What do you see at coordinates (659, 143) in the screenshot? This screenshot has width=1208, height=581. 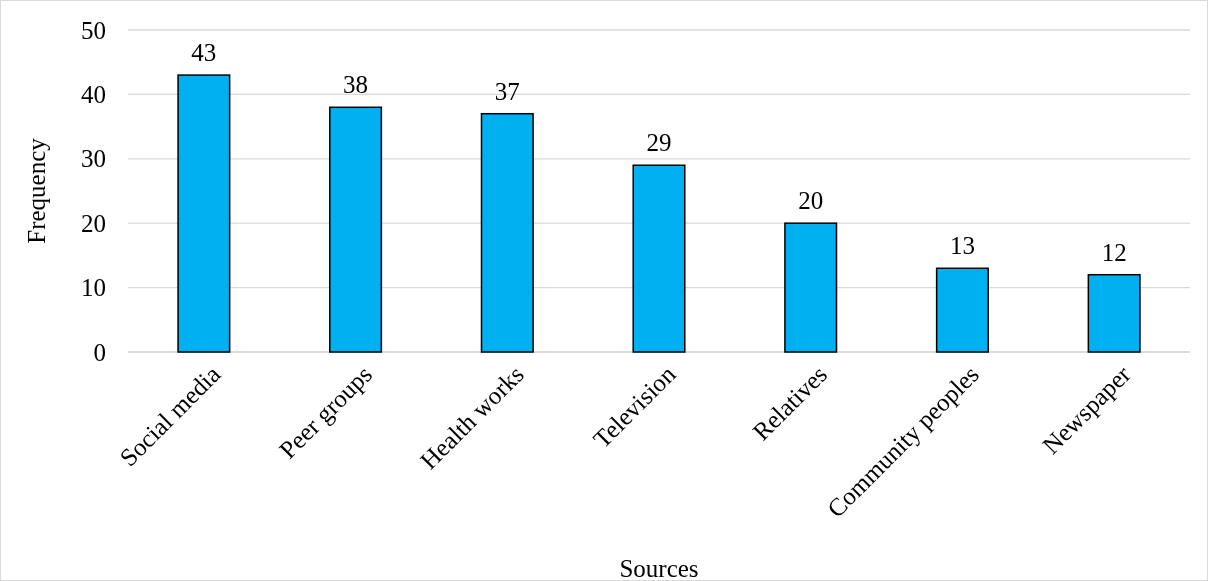 I see `data-label: 29` at bounding box center [659, 143].